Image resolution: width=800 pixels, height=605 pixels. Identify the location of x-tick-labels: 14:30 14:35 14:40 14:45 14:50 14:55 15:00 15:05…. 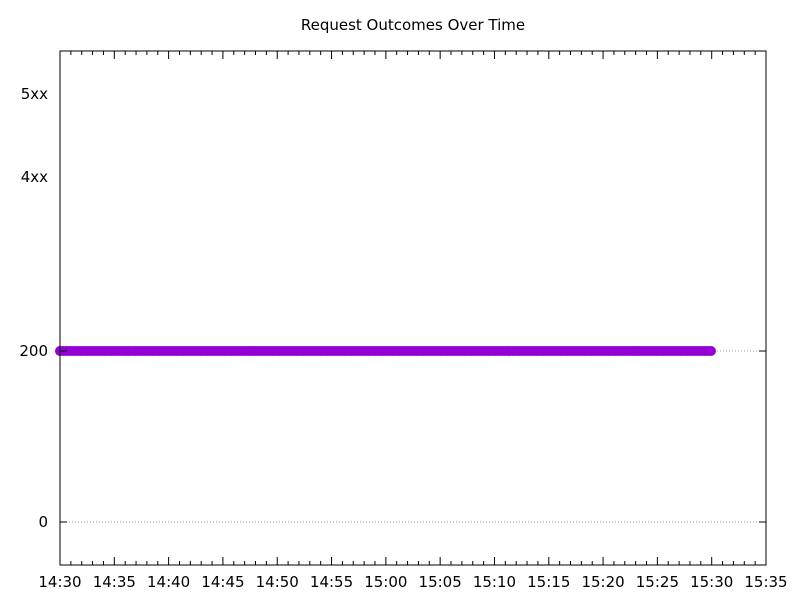
(412, 582).